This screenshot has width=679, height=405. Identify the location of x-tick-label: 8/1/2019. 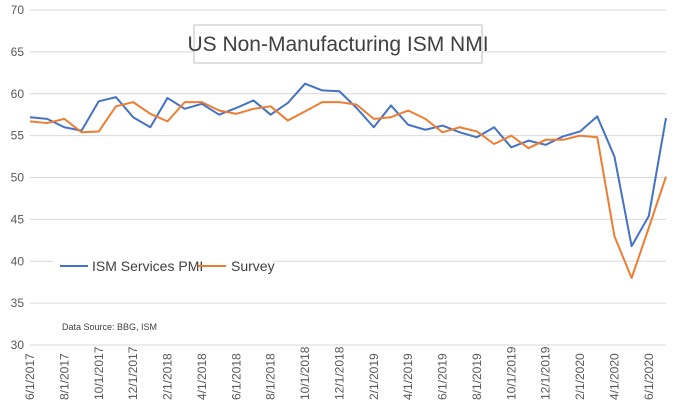
(477, 376).